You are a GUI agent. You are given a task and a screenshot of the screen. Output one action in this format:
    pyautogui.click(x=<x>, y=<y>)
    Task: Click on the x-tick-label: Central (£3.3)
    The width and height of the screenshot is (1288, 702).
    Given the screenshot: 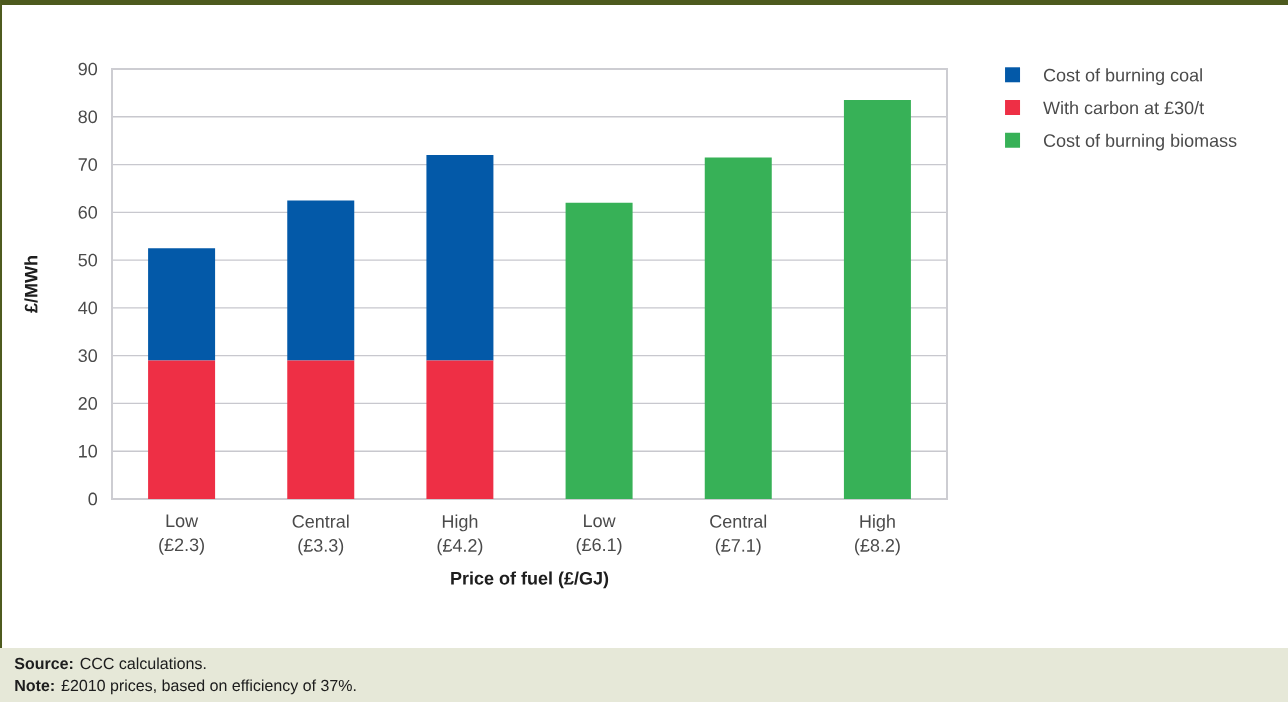 What is the action you would take?
    pyautogui.click(x=320, y=535)
    